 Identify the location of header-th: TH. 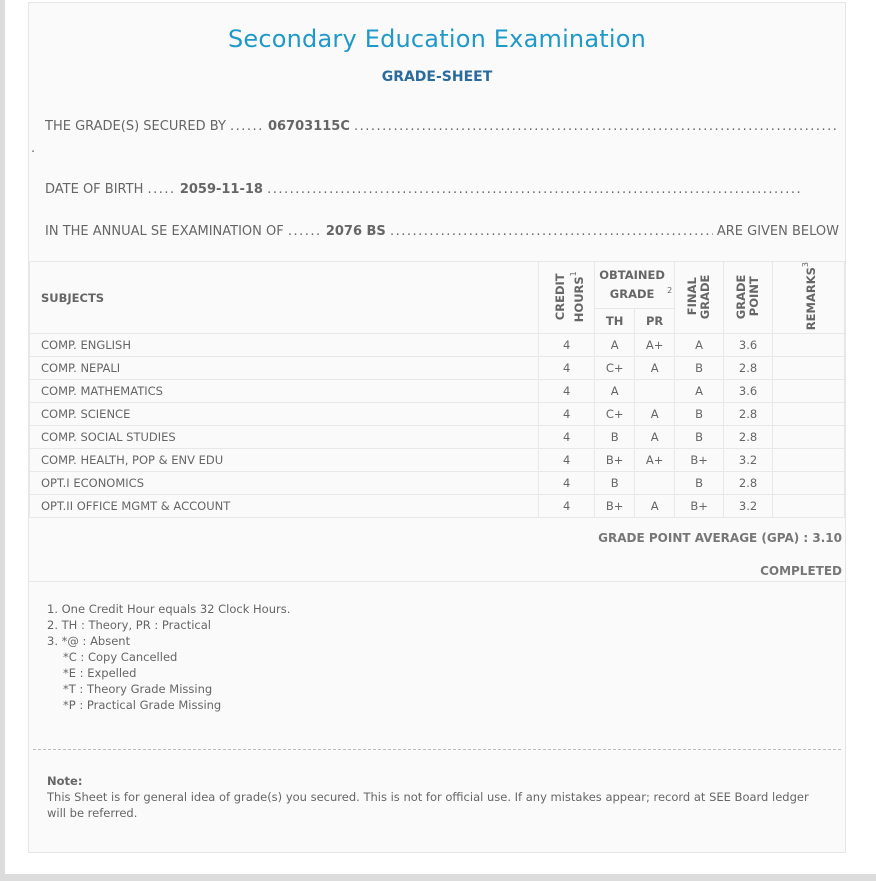
(615, 321).